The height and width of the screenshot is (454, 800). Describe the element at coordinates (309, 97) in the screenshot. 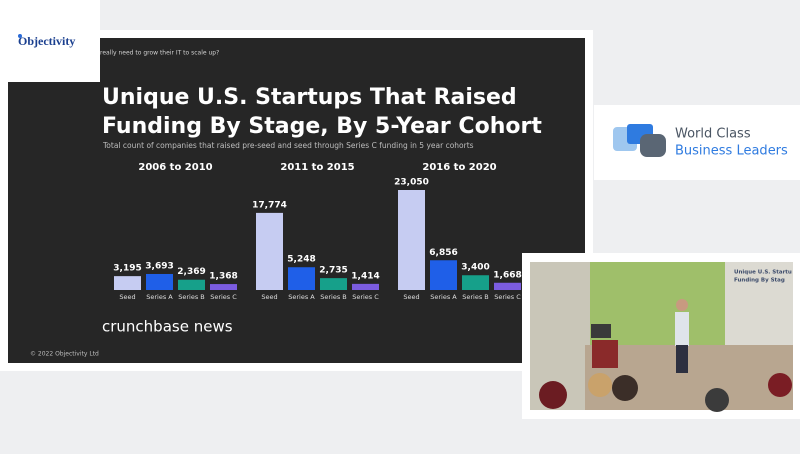

I see `chart-title: Unique U.S. Startups That Raised` at that location.